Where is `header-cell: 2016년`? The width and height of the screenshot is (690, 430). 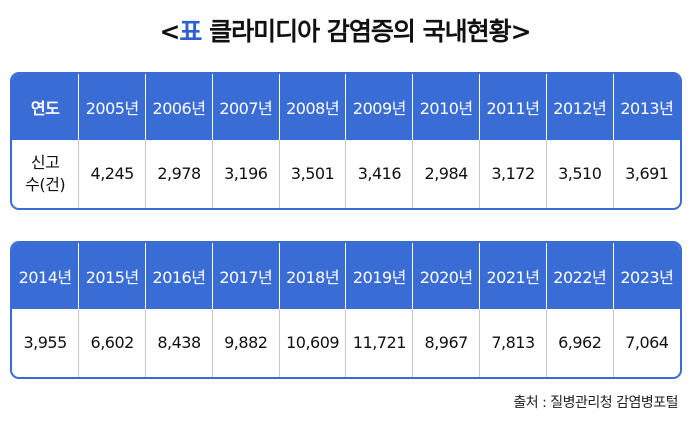 header-cell: 2016년 is located at coordinates (179, 276).